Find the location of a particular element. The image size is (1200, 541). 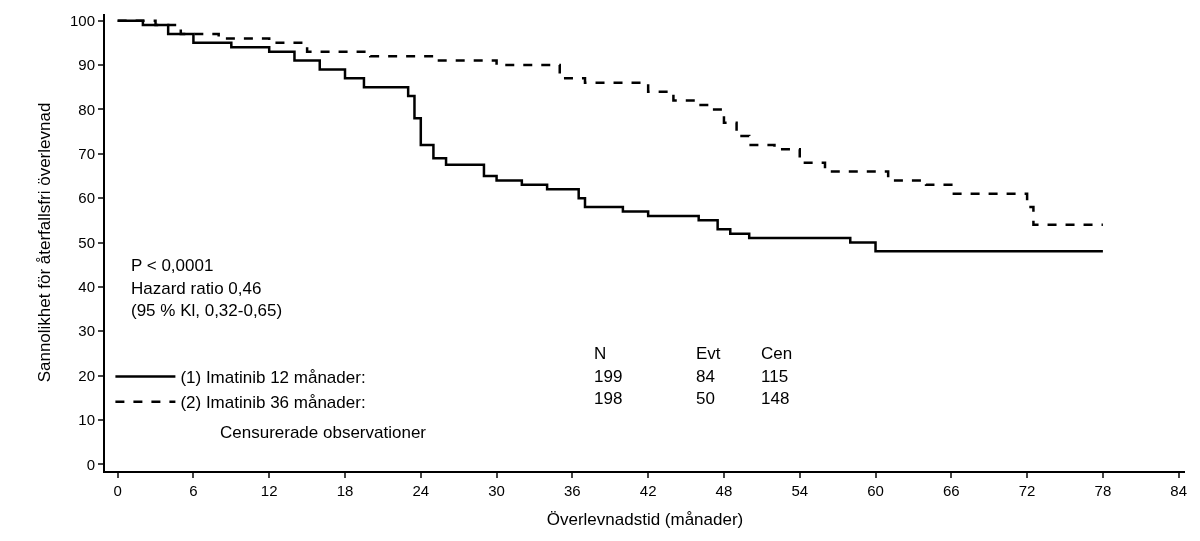

y-axis-title: Sannolikhet för återfallsfri överlevnad is located at coordinates (45, 242).